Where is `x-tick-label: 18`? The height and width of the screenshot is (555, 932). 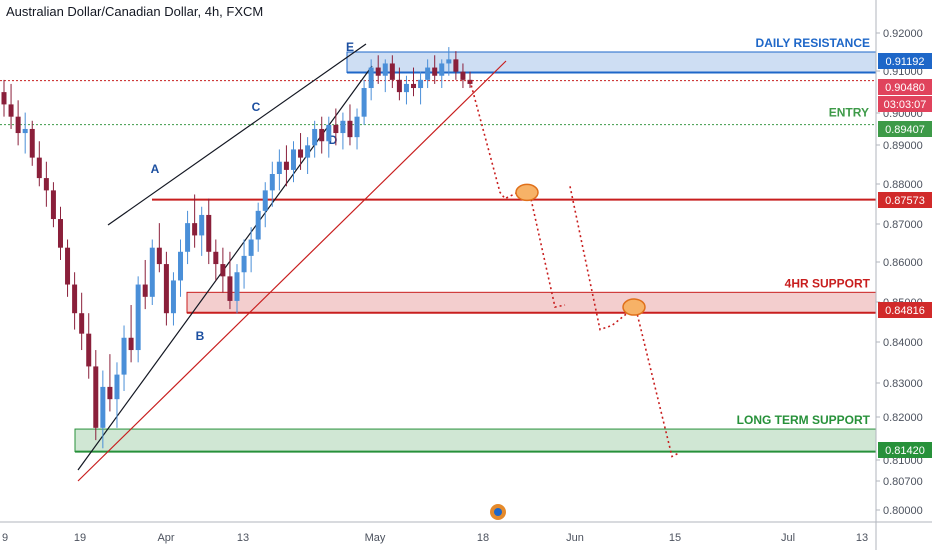
x-tick-label: 18 is located at coordinates (483, 538).